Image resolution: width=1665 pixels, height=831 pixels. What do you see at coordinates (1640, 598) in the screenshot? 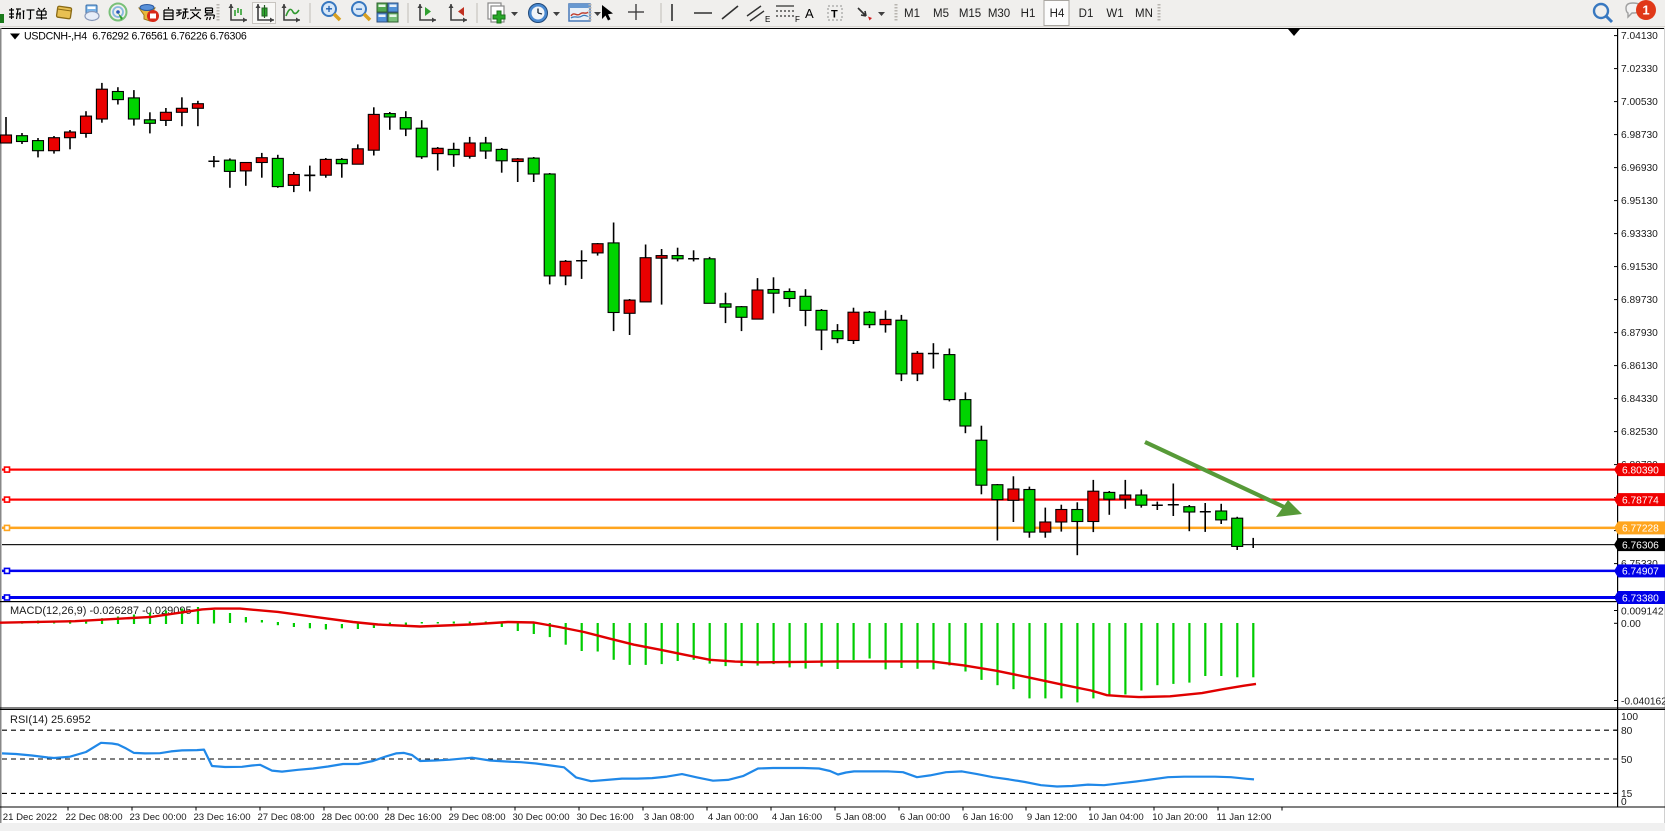
I see `svg-text: 6.73380` at bounding box center [1640, 598].